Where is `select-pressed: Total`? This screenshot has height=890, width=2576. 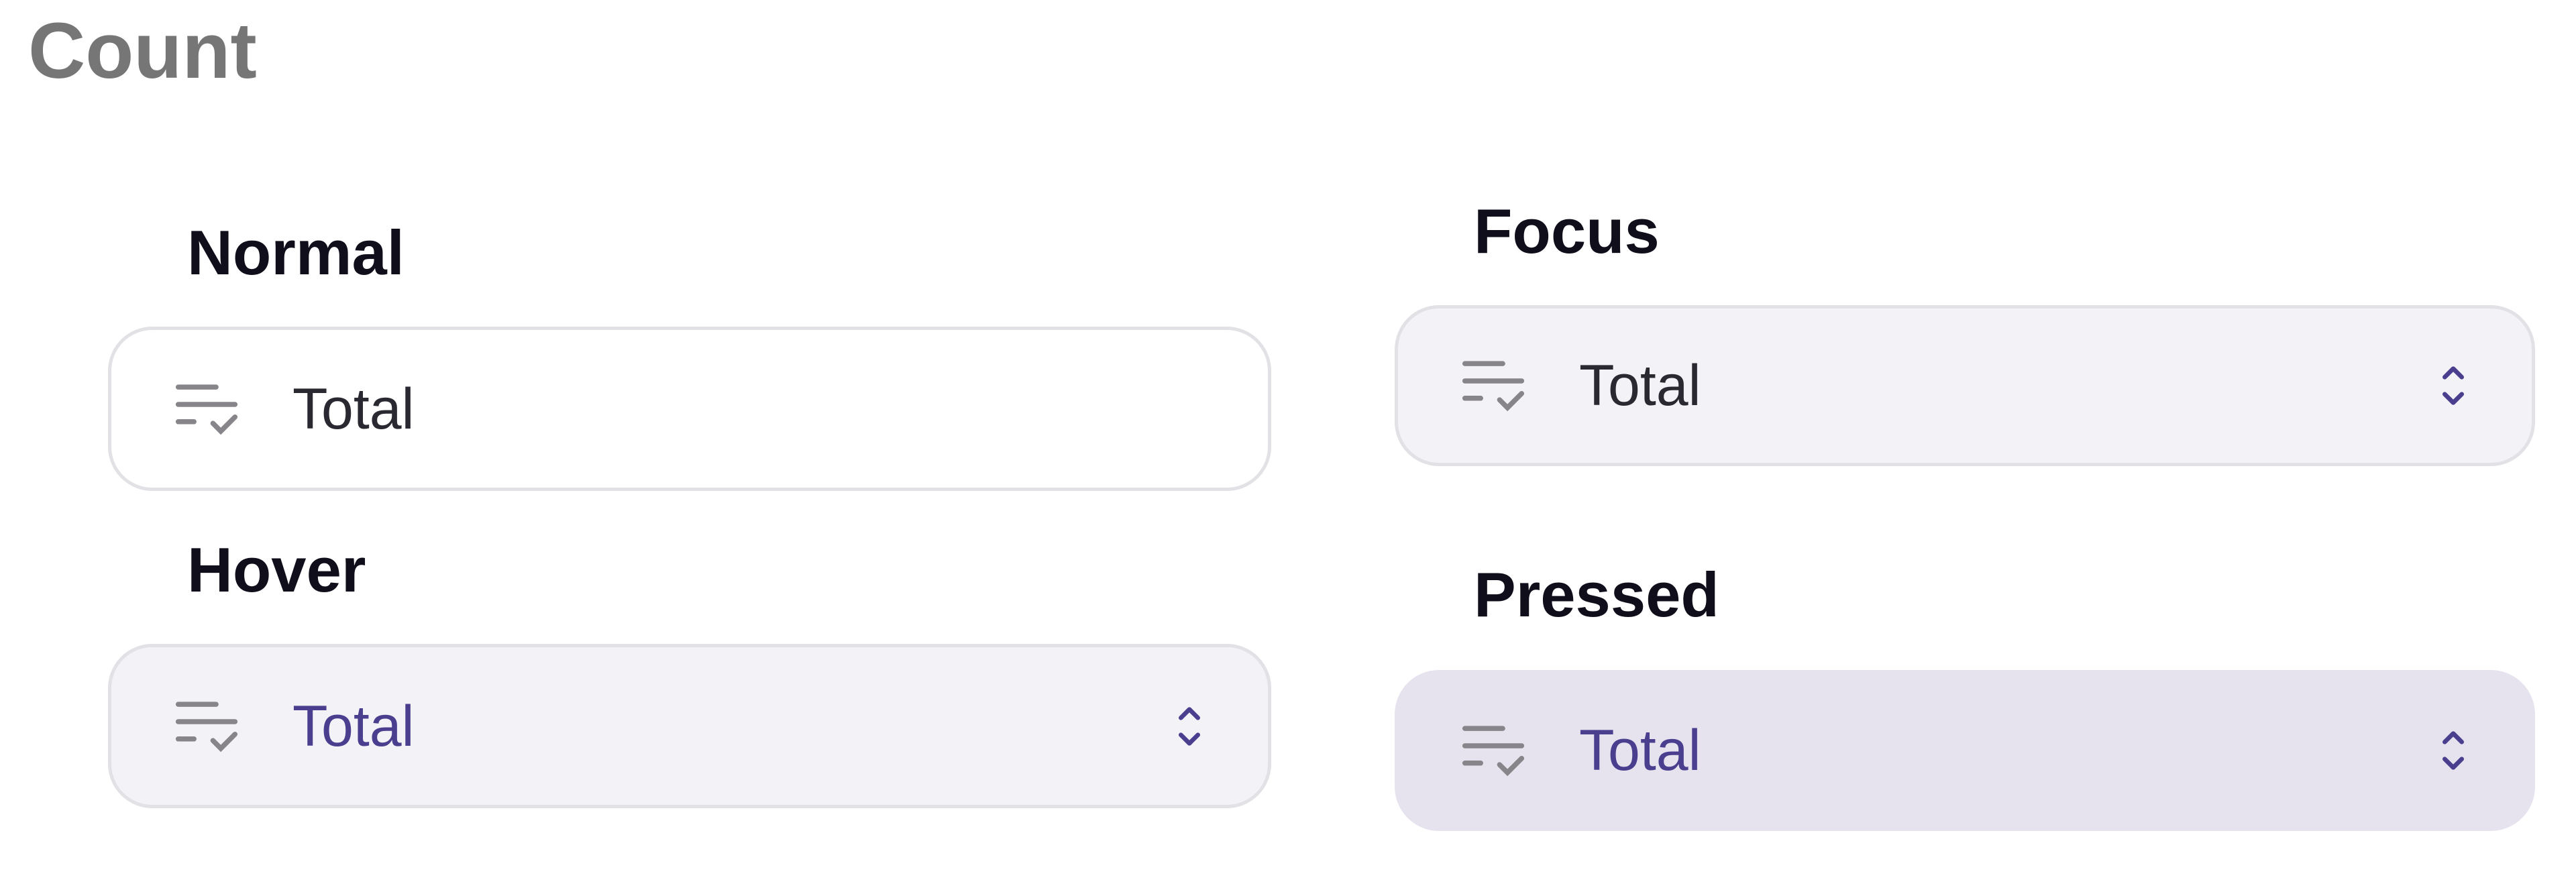 select-pressed: Total is located at coordinates (1965, 750).